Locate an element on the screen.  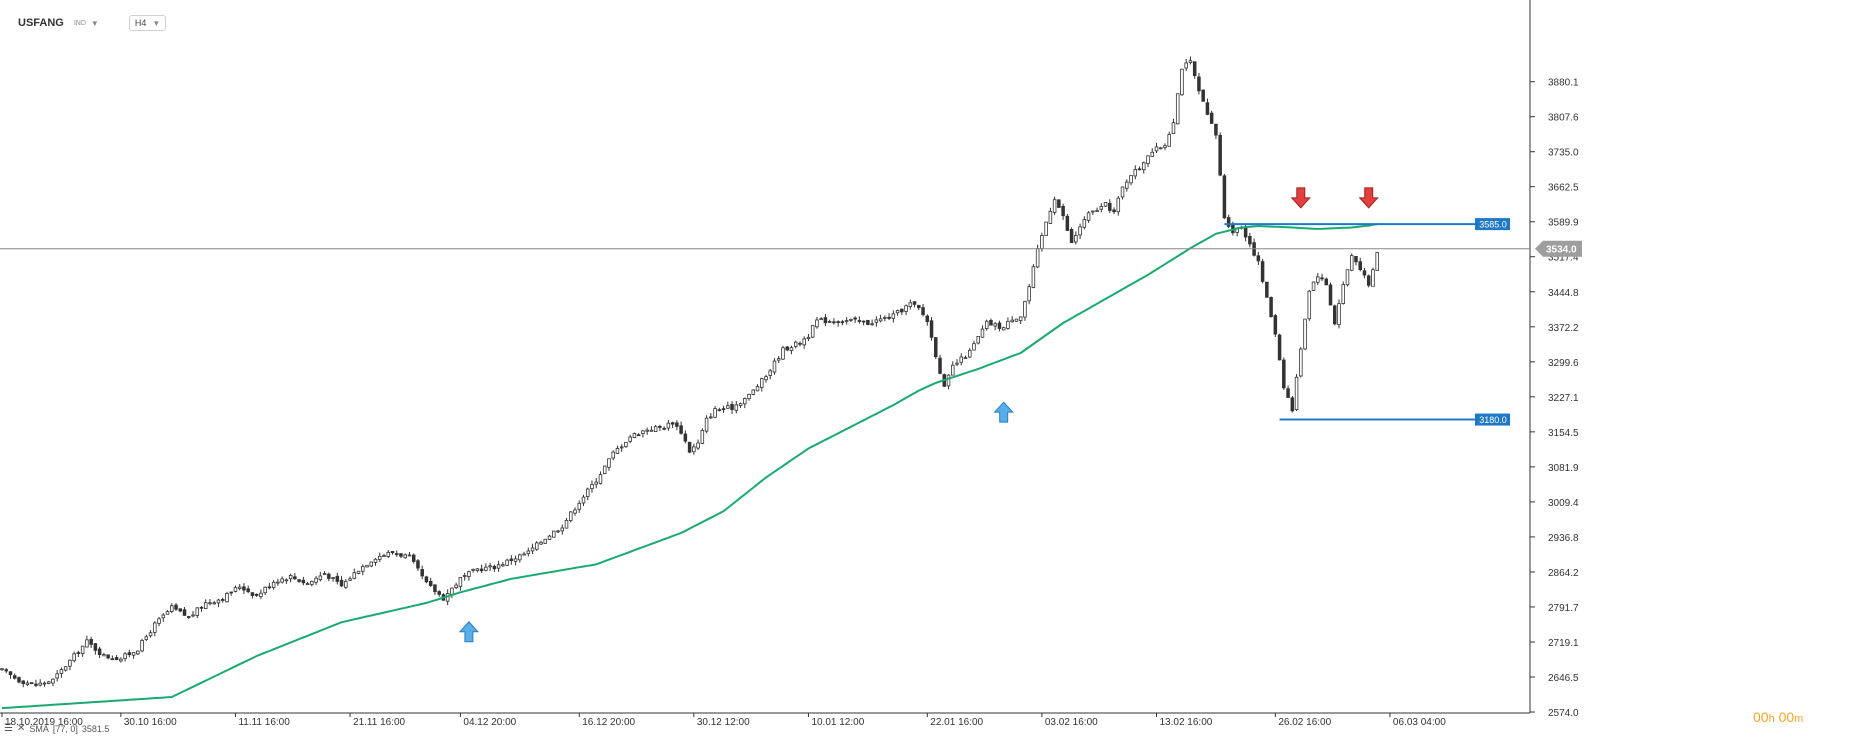
y-tick-label: 3227.1 is located at coordinates (1563, 398).